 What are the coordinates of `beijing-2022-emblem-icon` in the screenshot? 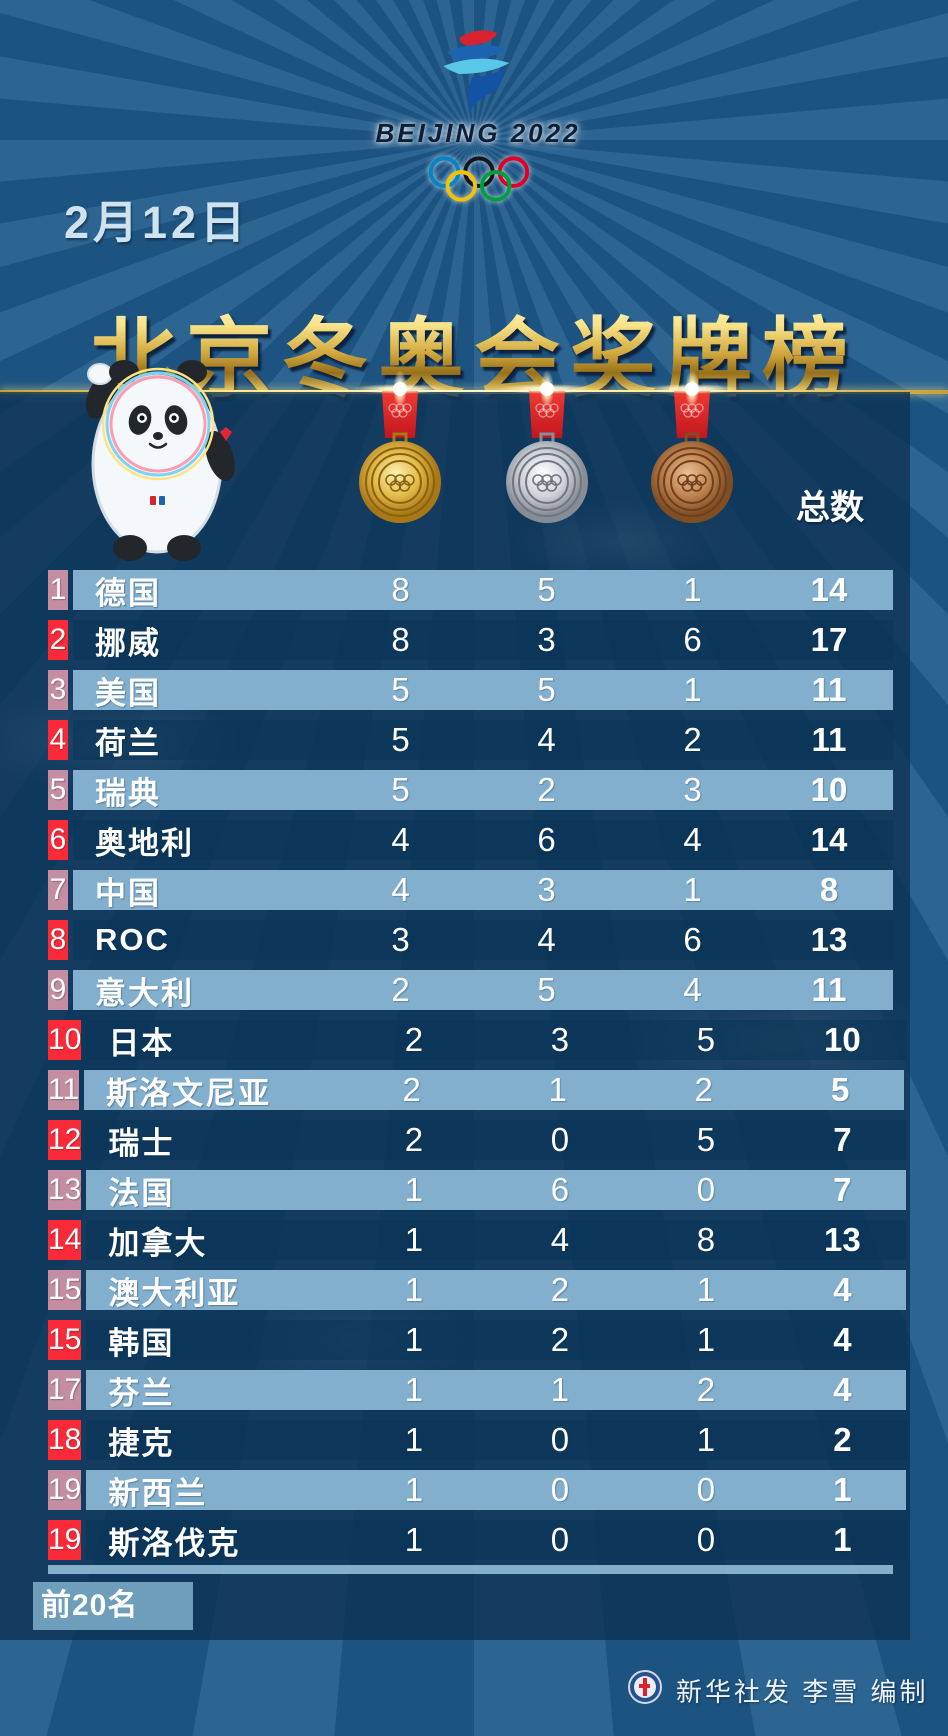 It's located at (476, 71).